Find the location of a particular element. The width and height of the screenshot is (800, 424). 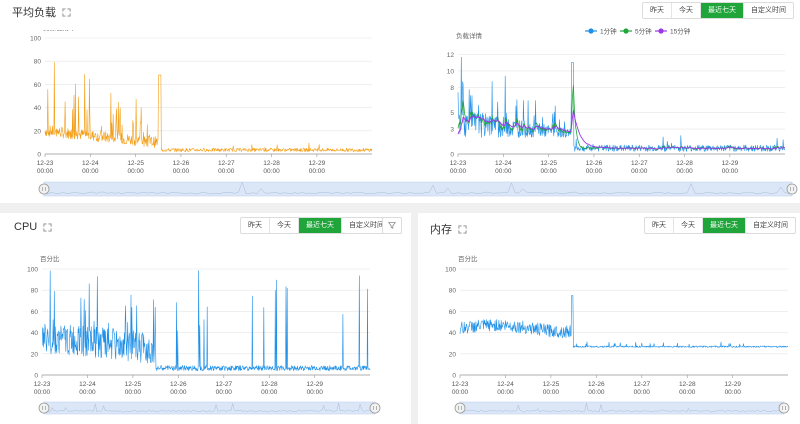

cpu-panel-title: CPU is located at coordinates (33, 227).